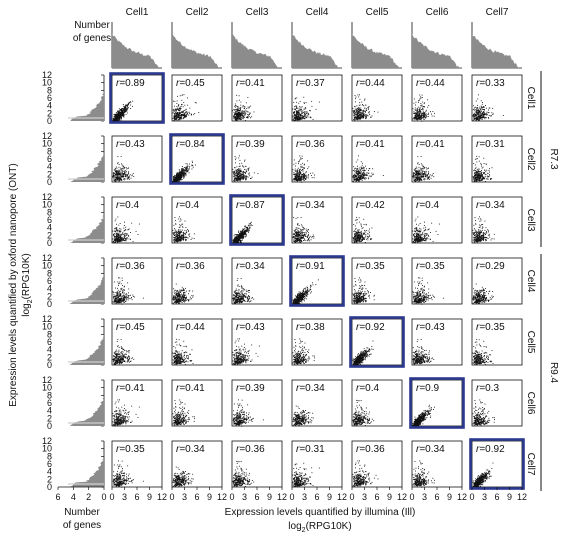  Describe the element at coordinates (257, 159) in the screenshot. I see `scatter-panel: r=0.39` at that location.